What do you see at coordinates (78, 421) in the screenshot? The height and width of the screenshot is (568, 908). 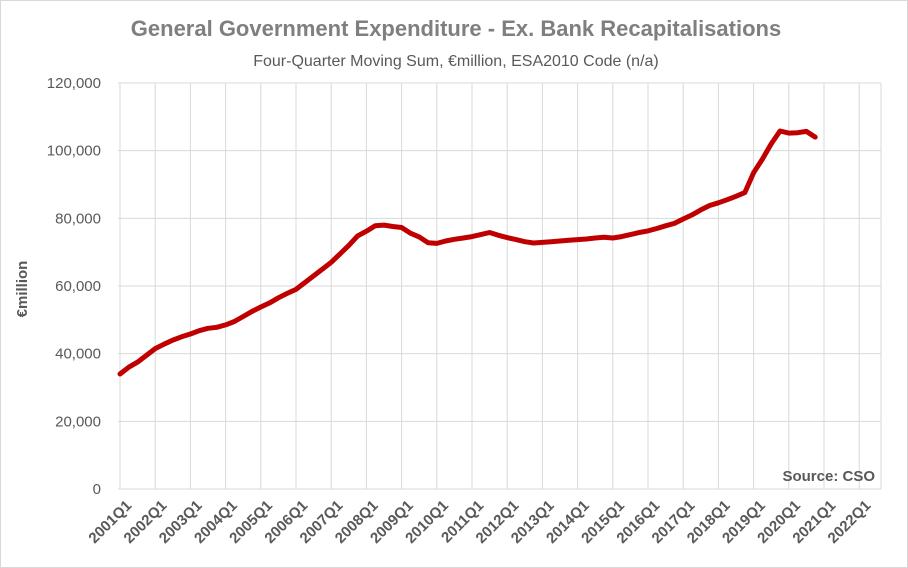 I see `y-tick-label: 20,000` at bounding box center [78, 421].